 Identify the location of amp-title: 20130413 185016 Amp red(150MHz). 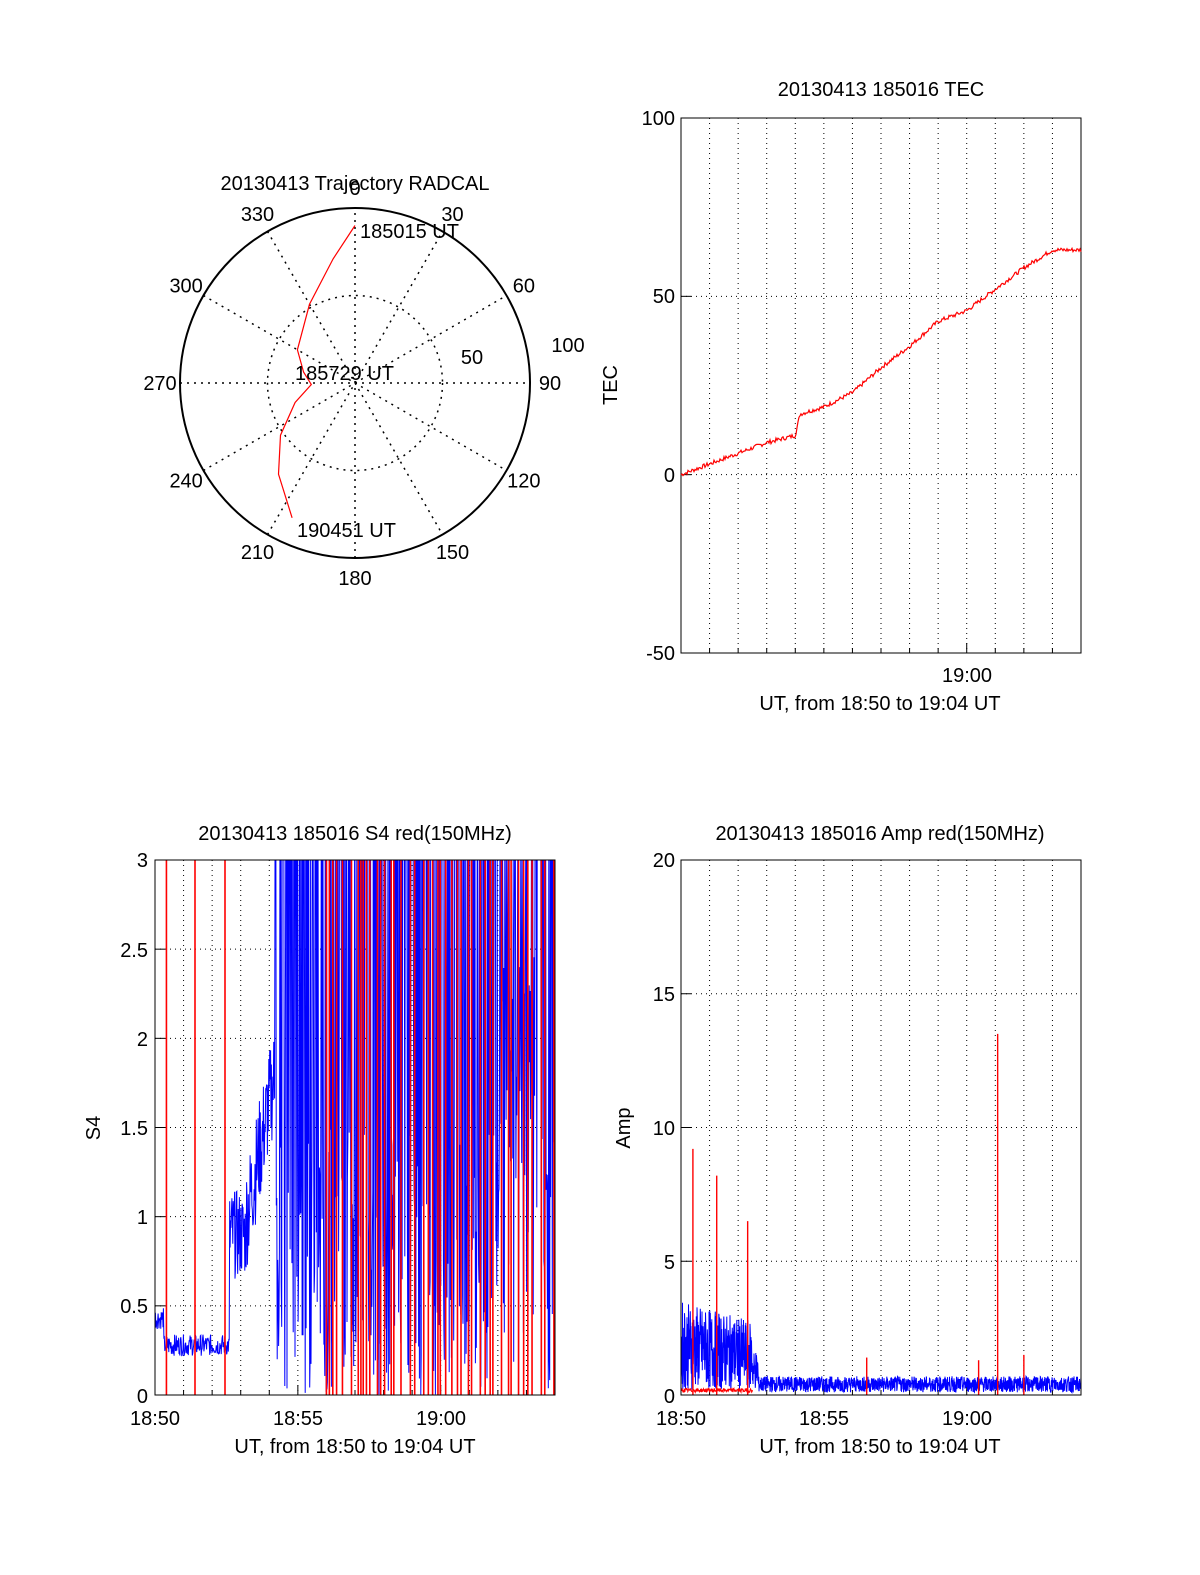
(879, 834).